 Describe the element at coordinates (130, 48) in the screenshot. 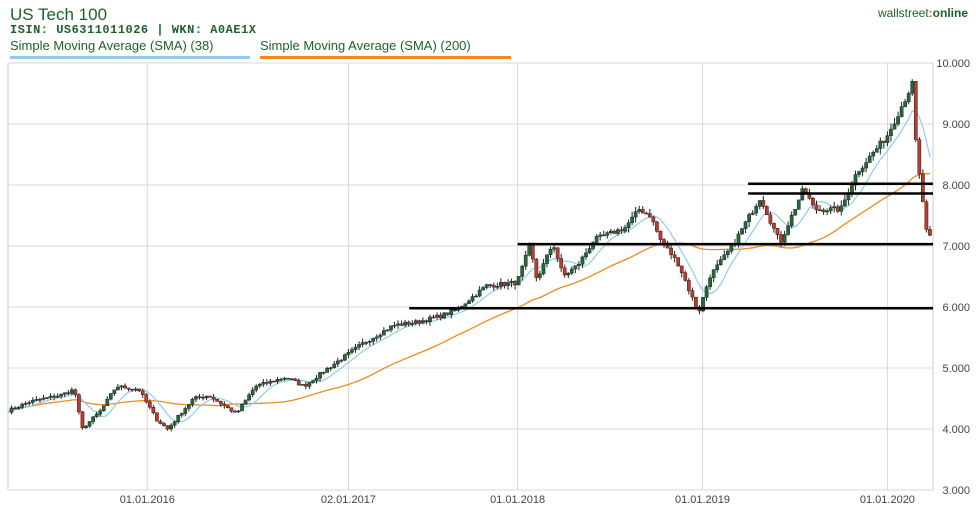

I see `legend-sma38: Simple Moving Average (SMA) (38)` at that location.